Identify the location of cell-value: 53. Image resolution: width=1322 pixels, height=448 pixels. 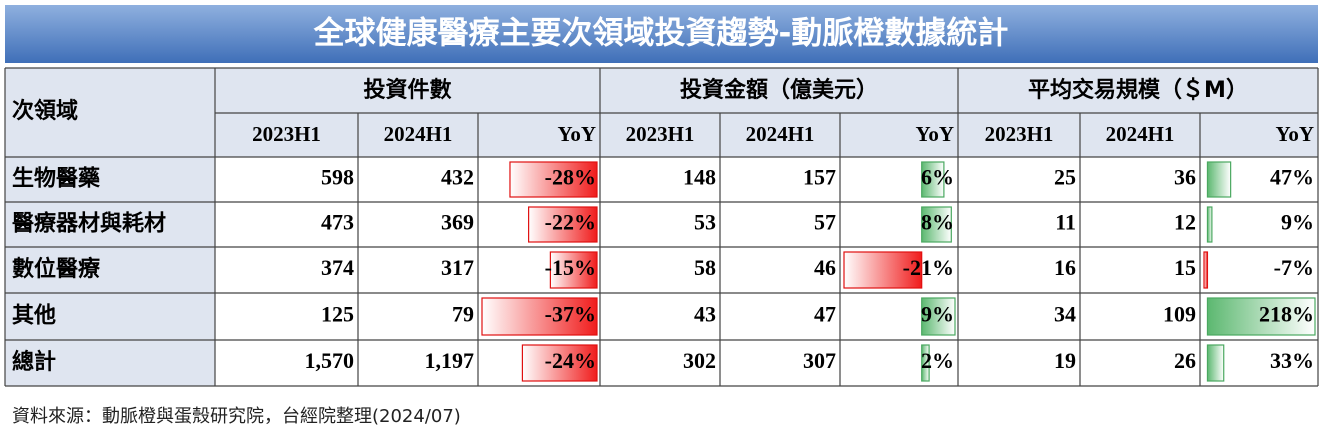
(705, 222).